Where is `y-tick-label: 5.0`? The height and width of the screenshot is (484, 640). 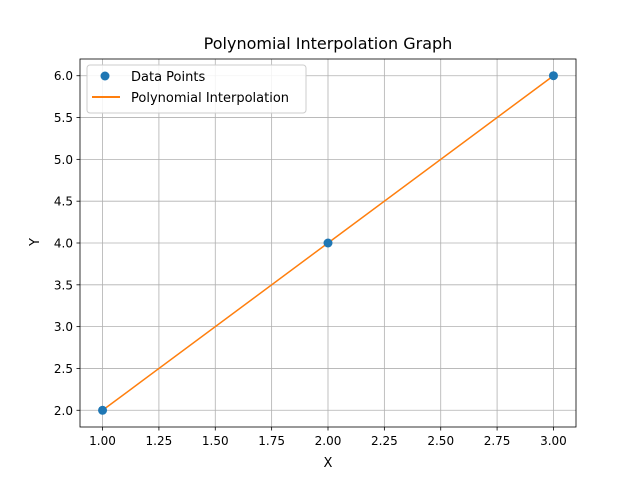
y-tick-label: 5.0 is located at coordinates (63, 160).